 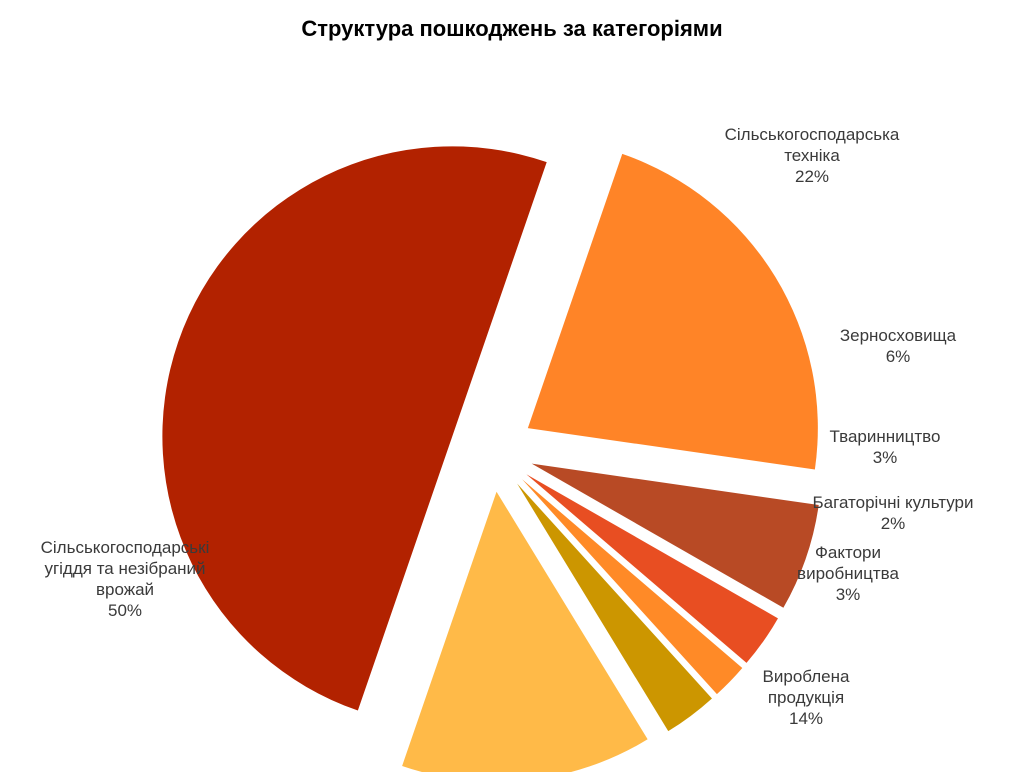 I want to click on slice-label: Зерносховища 6%, so click(x=898, y=346).